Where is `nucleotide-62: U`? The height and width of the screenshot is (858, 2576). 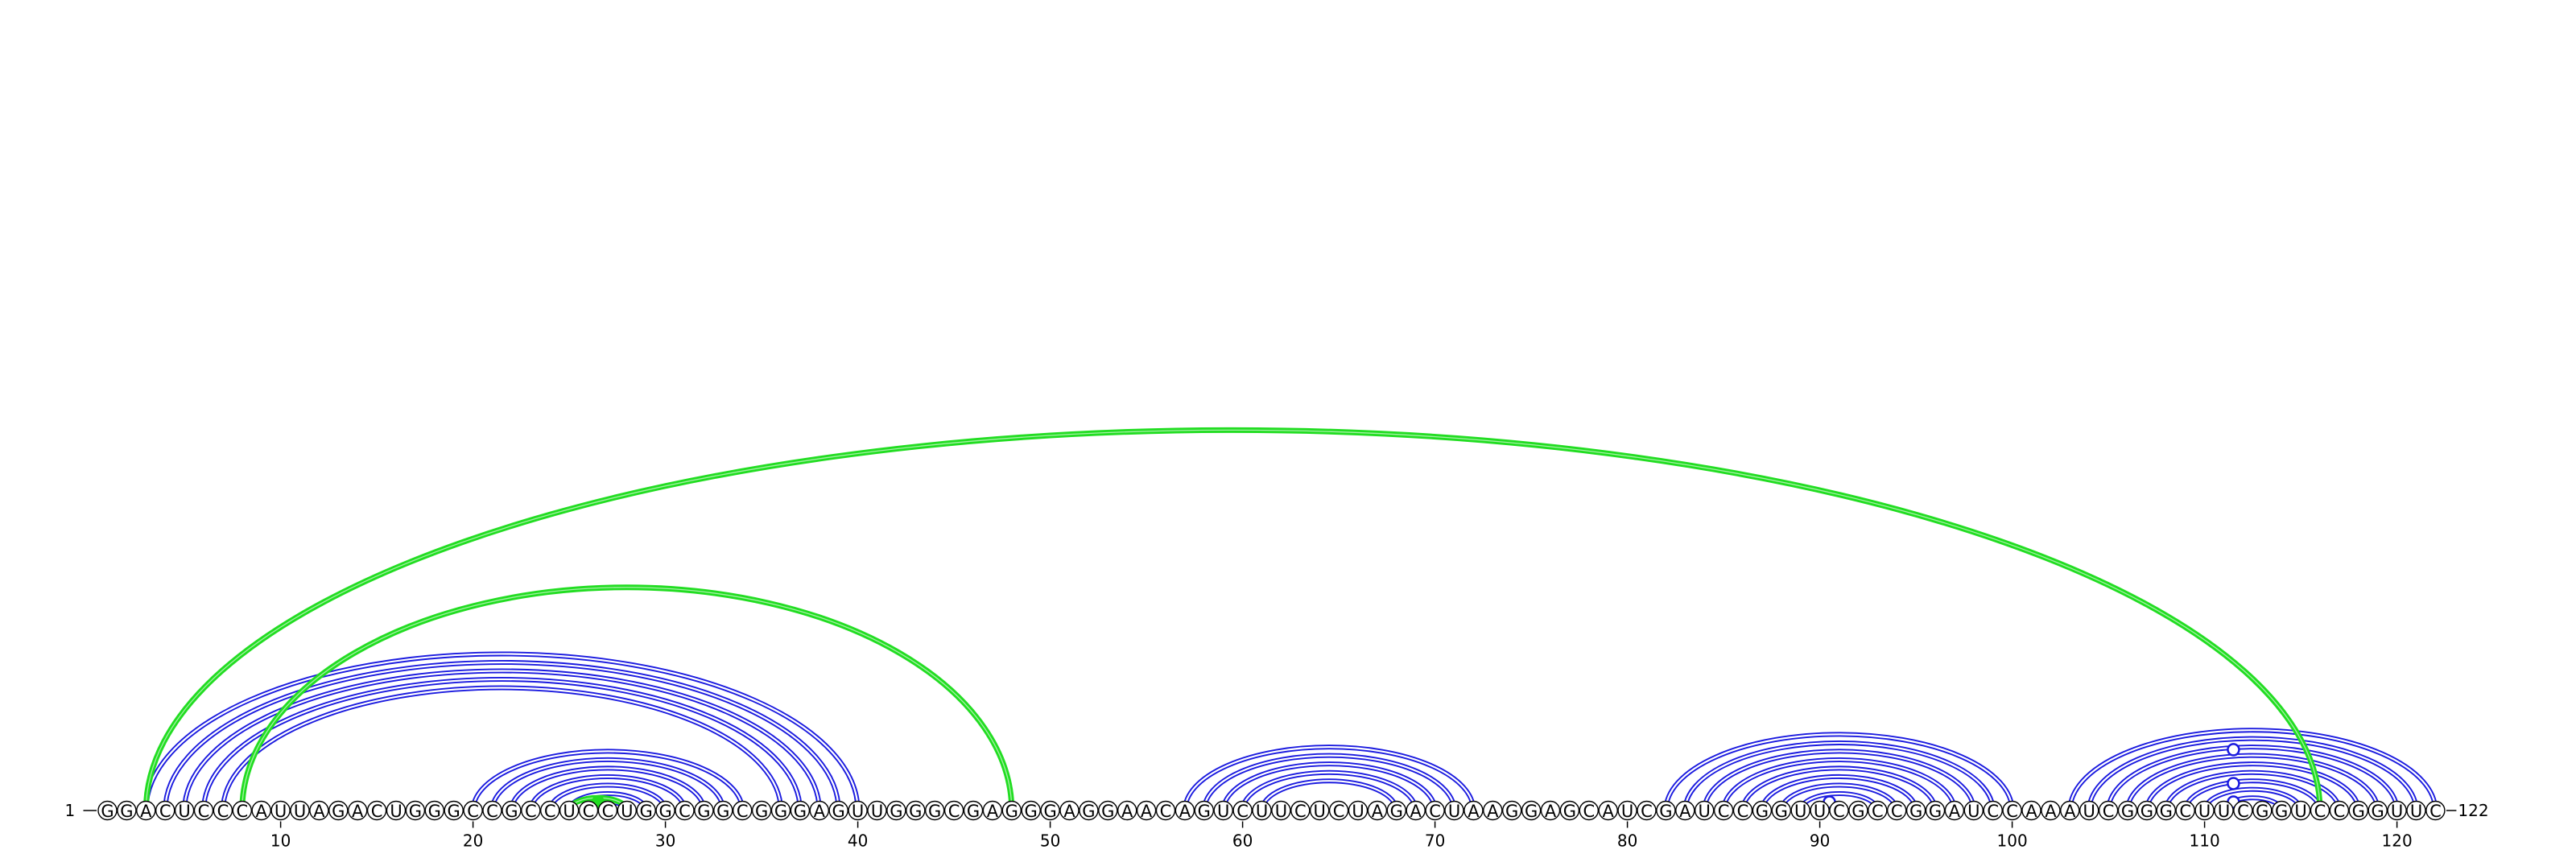
nucleotide-62: U is located at coordinates (1281, 811).